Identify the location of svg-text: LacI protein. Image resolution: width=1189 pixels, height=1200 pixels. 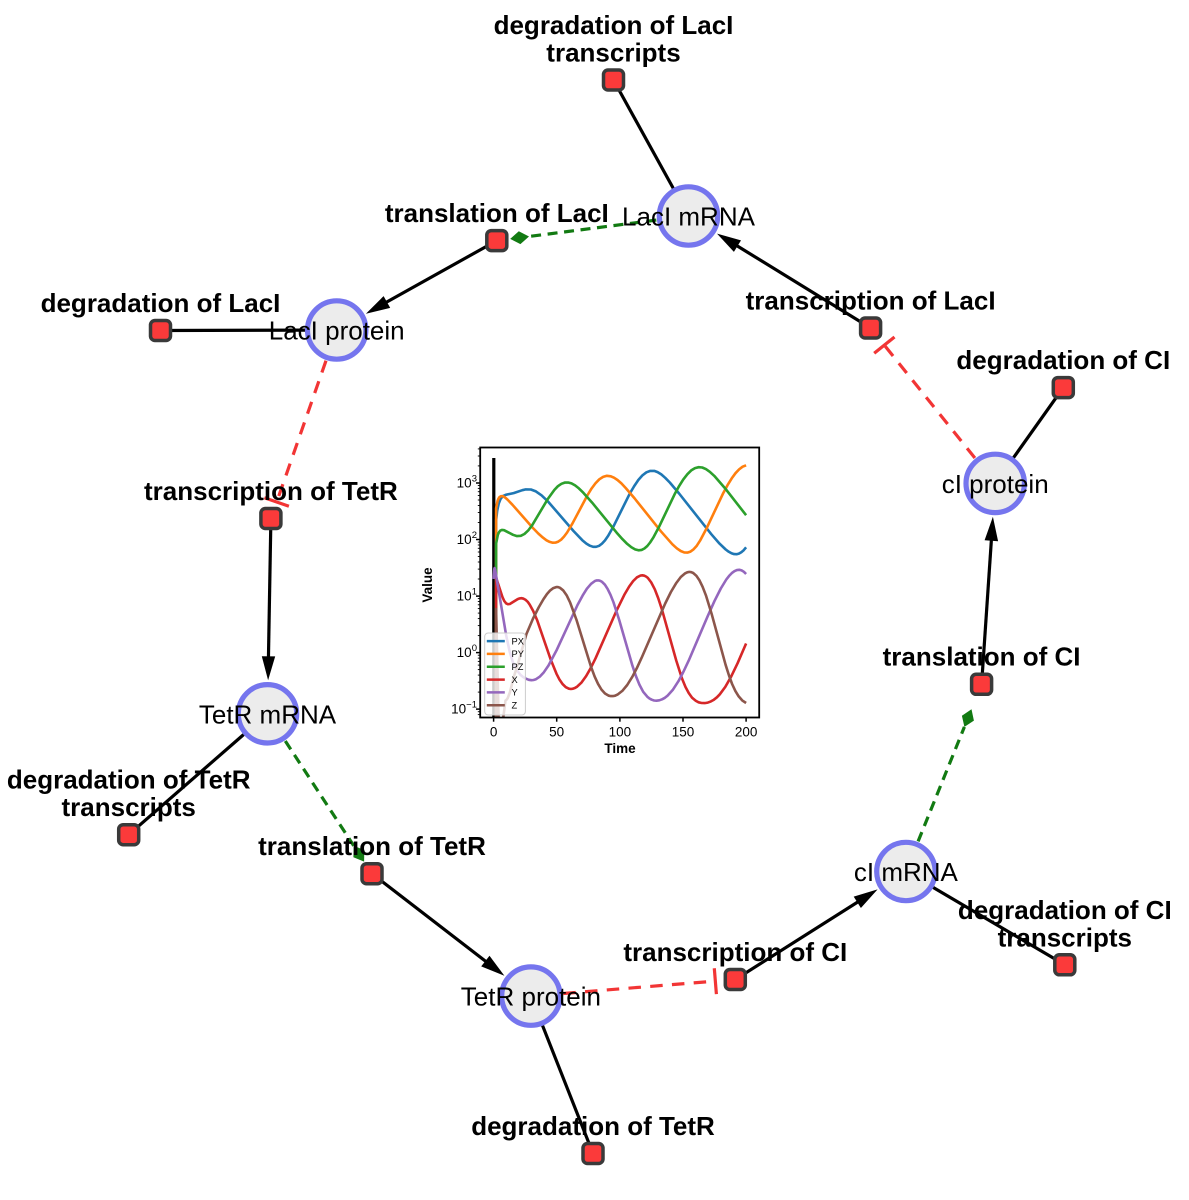
(337, 331).